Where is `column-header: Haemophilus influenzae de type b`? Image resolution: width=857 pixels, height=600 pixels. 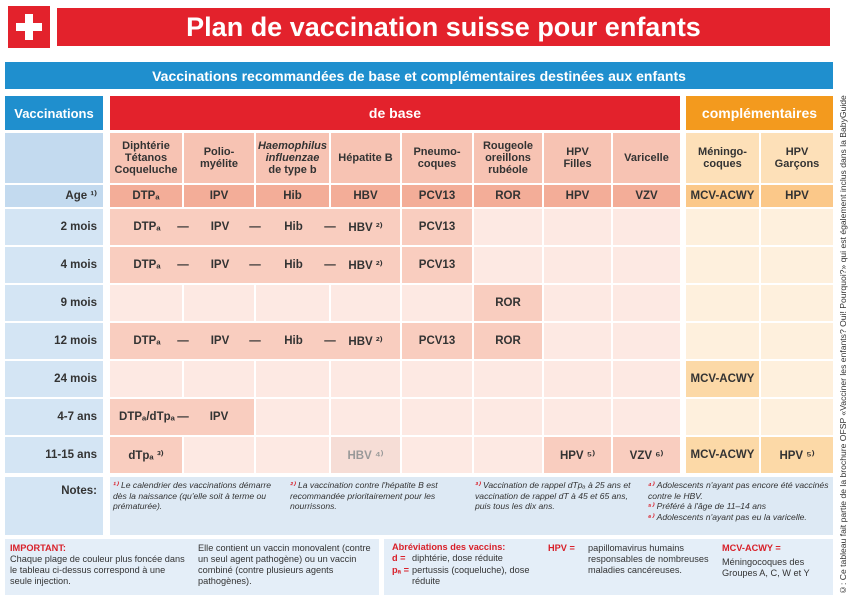
column-header: Haemophilus influenzae de type b is located at coordinates (292, 158).